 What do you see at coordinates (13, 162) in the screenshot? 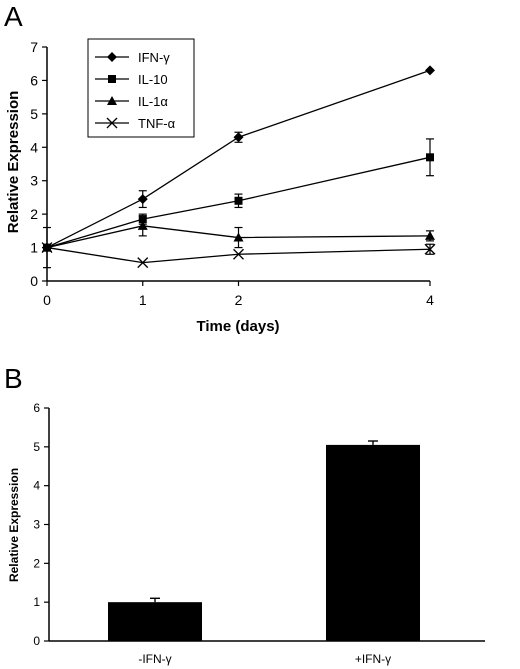
I see `panel-a-y-label: Relative Expression` at bounding box center [13, 162].